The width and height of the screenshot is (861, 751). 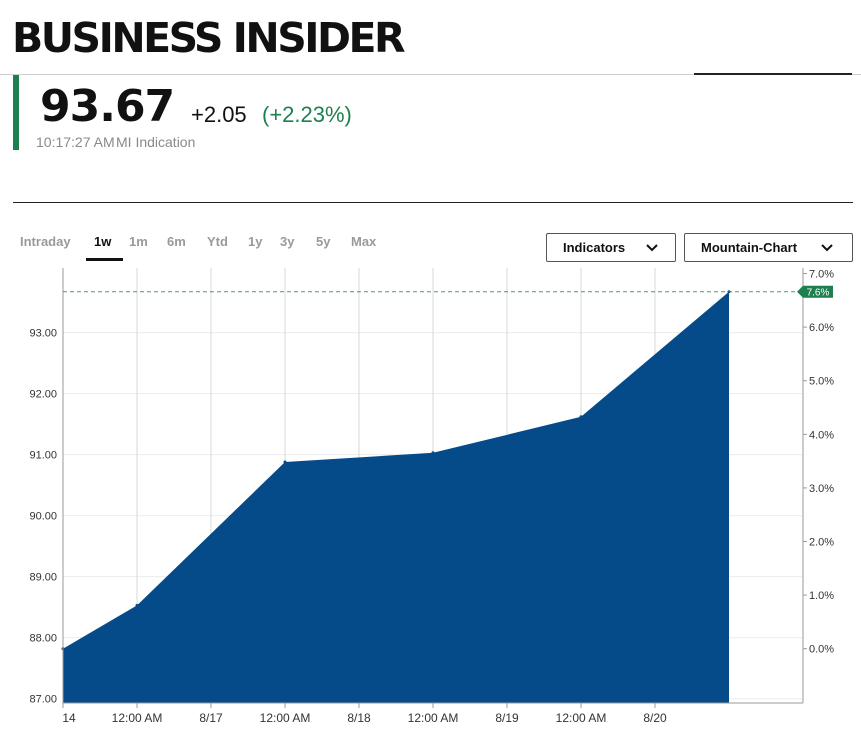 I want to click on indicators-label: Indicators, so click(x=594, y=247).